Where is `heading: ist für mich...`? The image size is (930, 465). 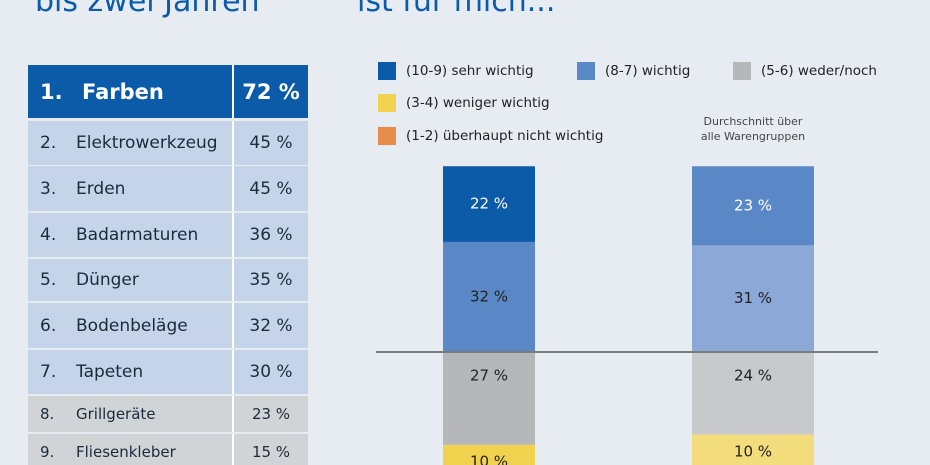 heading: ist für mich... is located at coordinates (456, 9).